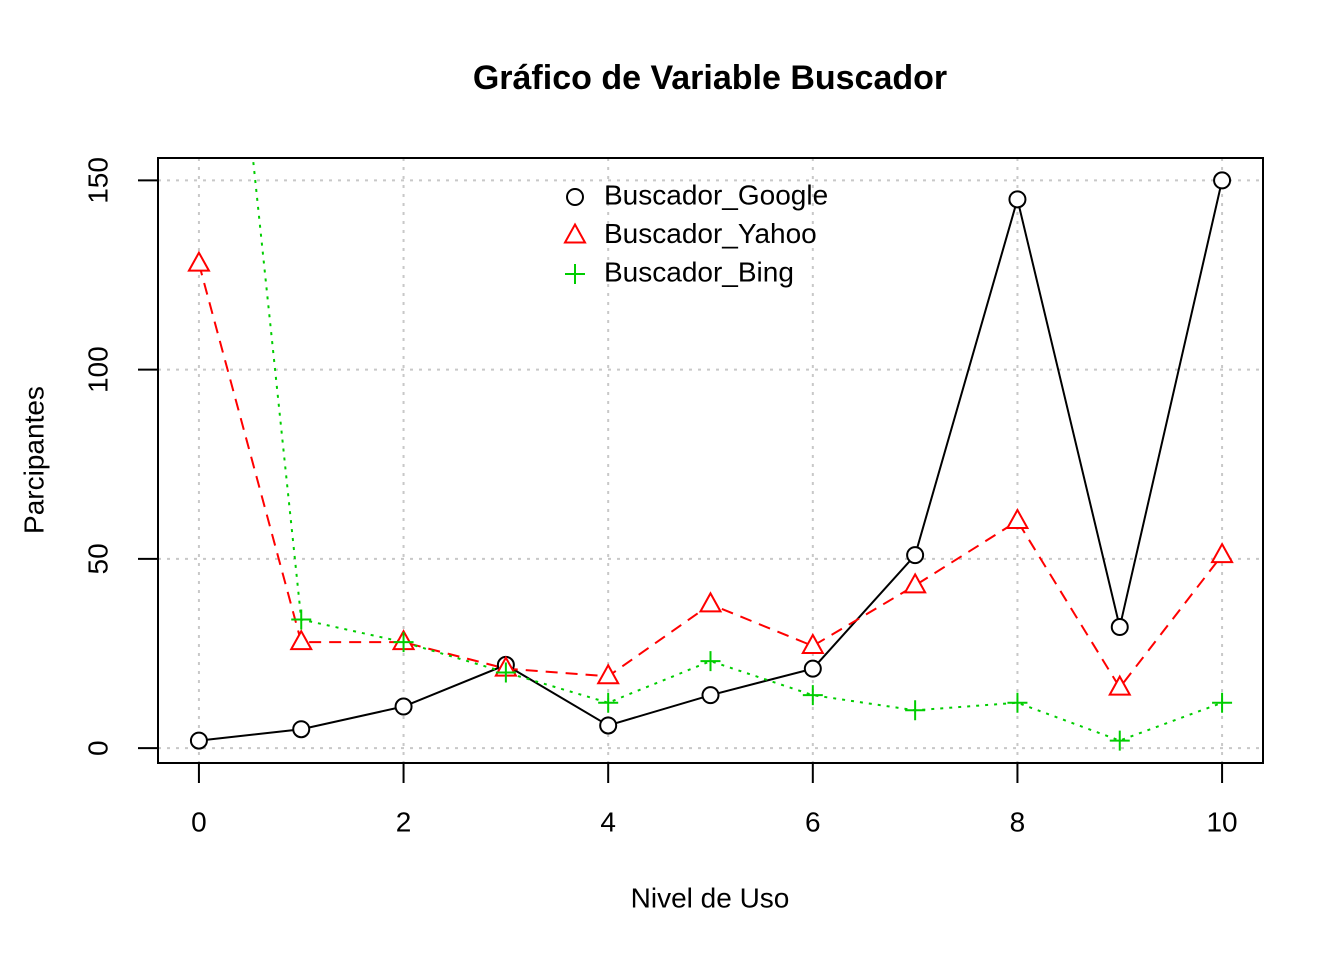 The width and height of the screenshot is (1344, 965). I want to click on chart-title: Gráfico de Variable Buscador, so click(710, 78).